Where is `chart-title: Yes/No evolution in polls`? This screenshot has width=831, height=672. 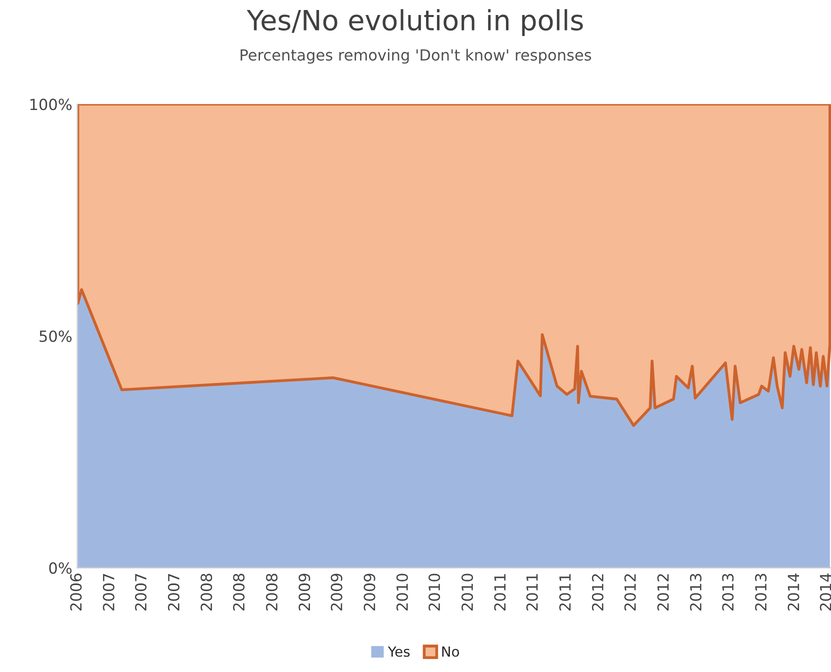 chart-title: Yes/No evolution in polls is located at coordinates (414, 22).